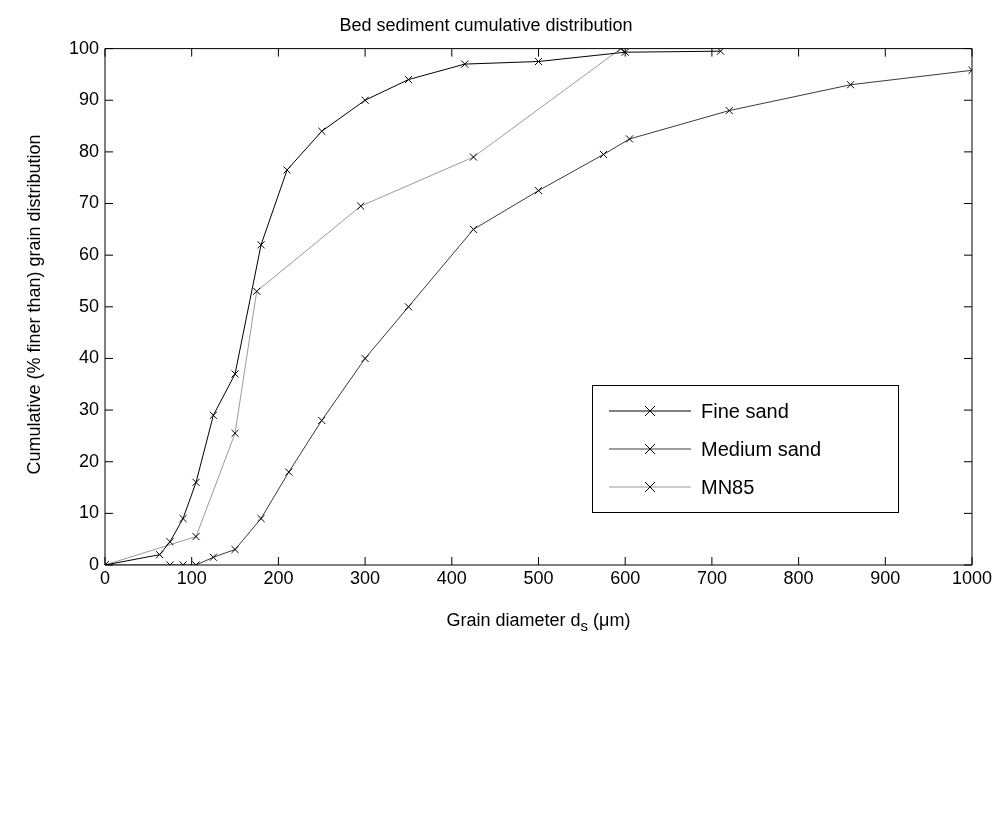  What do you see at coordinates (88, 460) in the screenshot?
I see `y-tick-label: 20` at bounding box center [88, 460].